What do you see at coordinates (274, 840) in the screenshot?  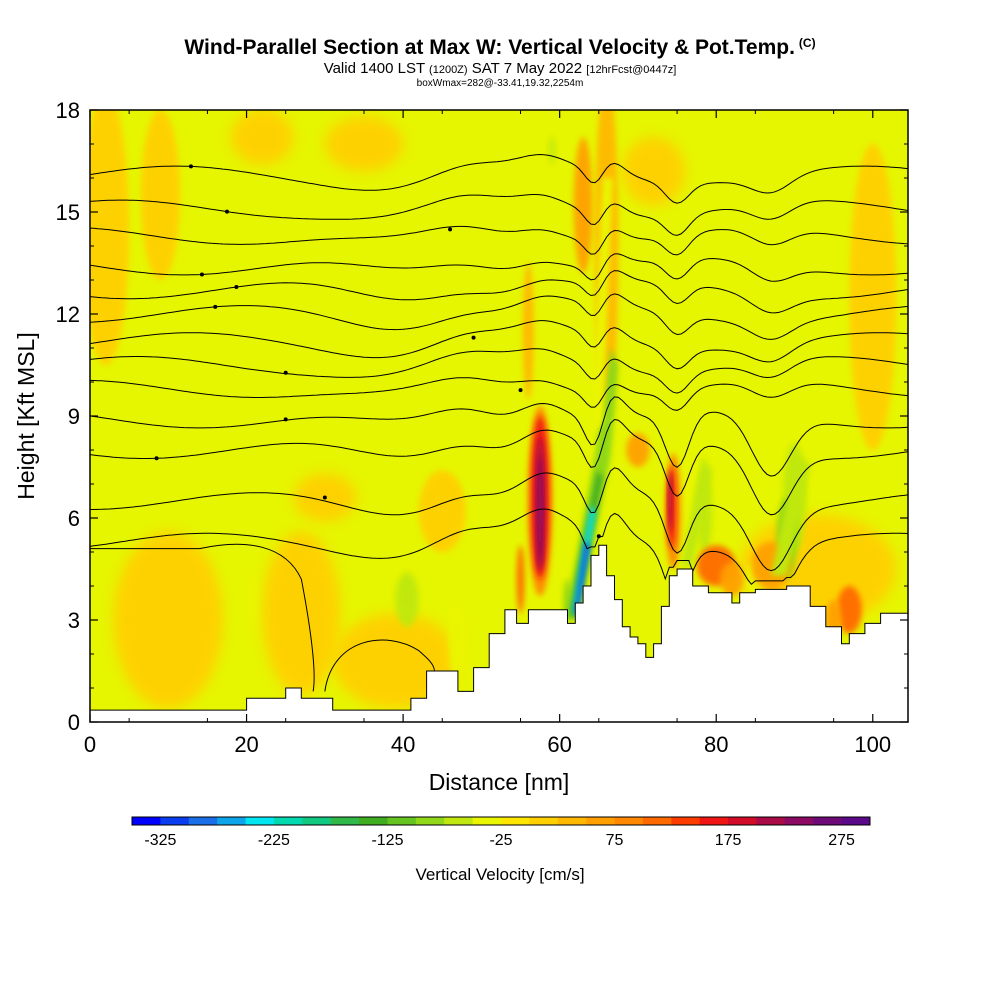 I see `colorbar-tick-label: -225` at bounding box center [274, 840].